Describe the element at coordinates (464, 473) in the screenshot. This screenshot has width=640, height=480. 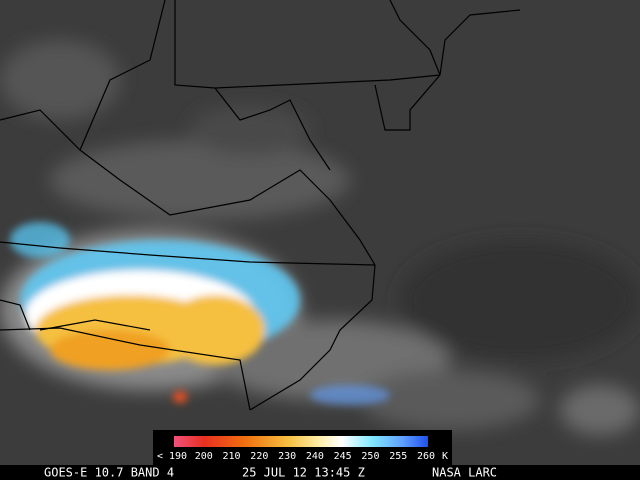
I see `footer-source: NASA LARC` at that location.